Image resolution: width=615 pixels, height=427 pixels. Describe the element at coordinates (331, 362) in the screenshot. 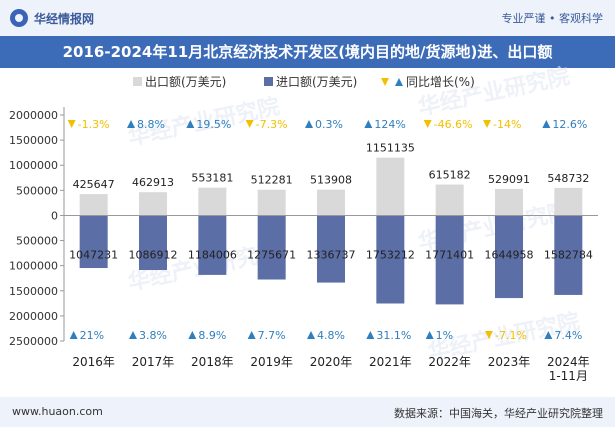

I see `x-category-label: 2020年` at that location.